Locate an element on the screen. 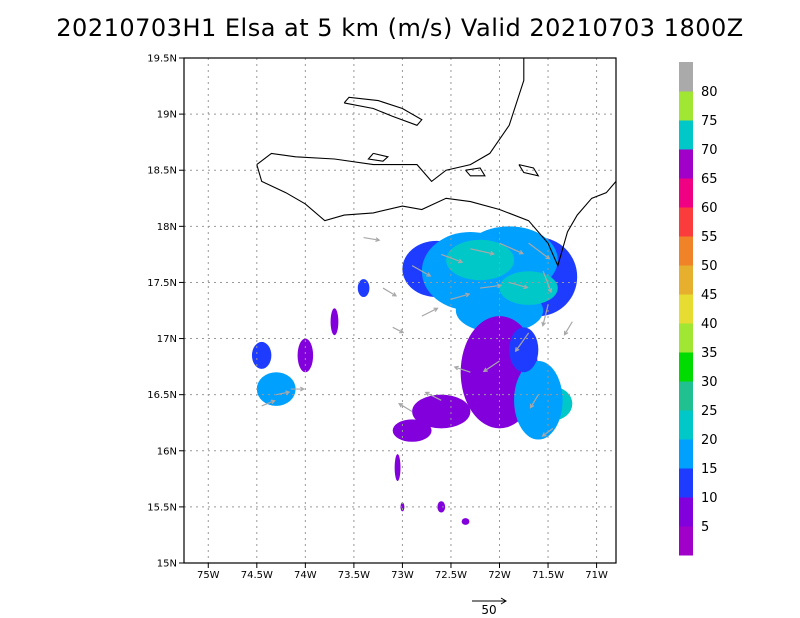  reference-vector-label: 50 is located at coordinates (488, 610).